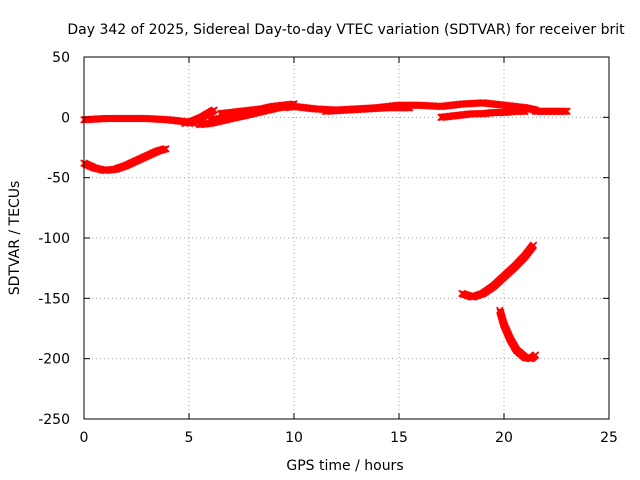 Image resolution: width=640 pixels, height=480 pixels. Describe the element at coordinates (504, 438) in the screenshot. I see `x-tick-label: 20` at that location.